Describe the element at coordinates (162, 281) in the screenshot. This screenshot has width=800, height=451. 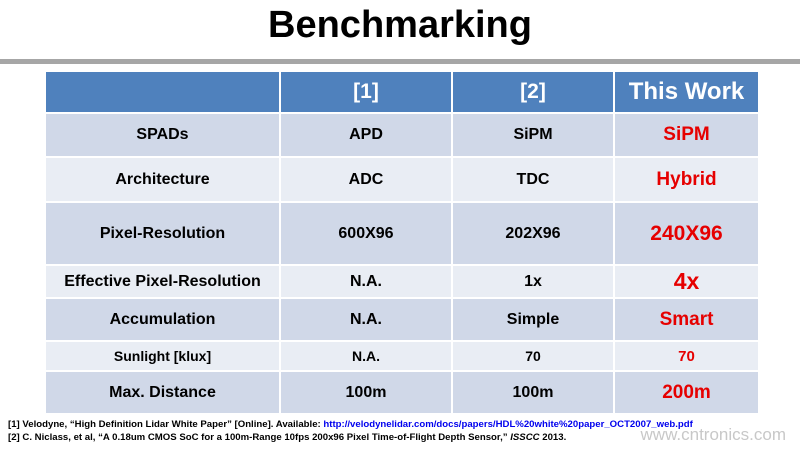
I see `row-label: Effective Pixel-Resolution` at that location.